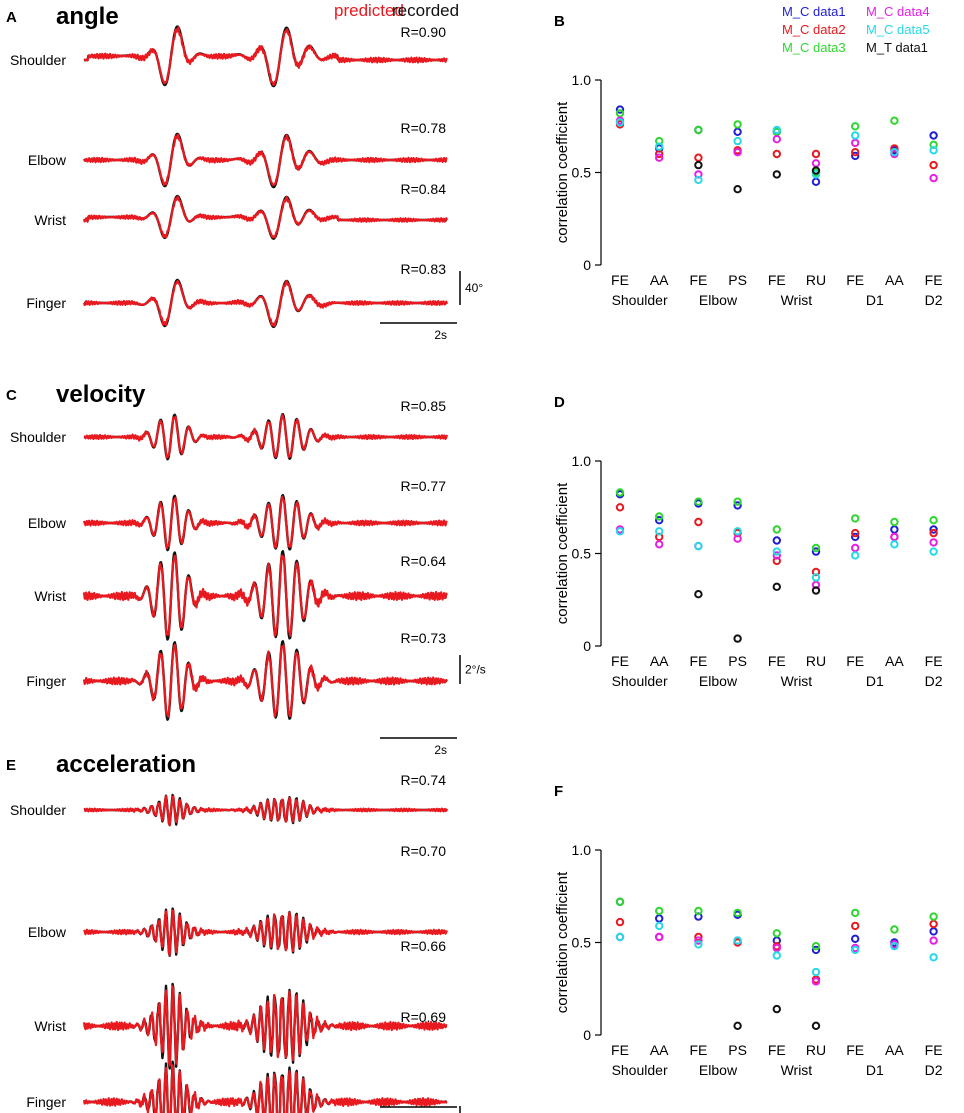 The height and width of the screenshot is (1113, 964). What do you see at coordinates (640, 681) in the screenshot?
I see `group-label-shoulder: Shoulder` at bounding box center [640, 681].